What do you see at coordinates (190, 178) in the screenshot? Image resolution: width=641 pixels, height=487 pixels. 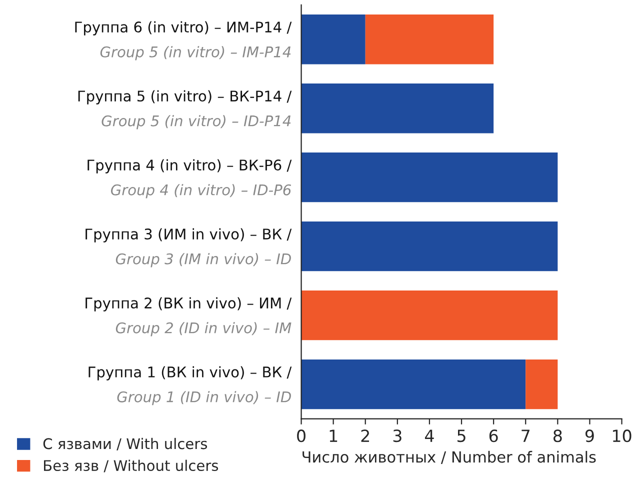 I see `y-tick-label: Группа 4 (in vitro) – ВК-Р6 / Group 4 (in vitro) – ID-P6` at bounding box center [190, 178].